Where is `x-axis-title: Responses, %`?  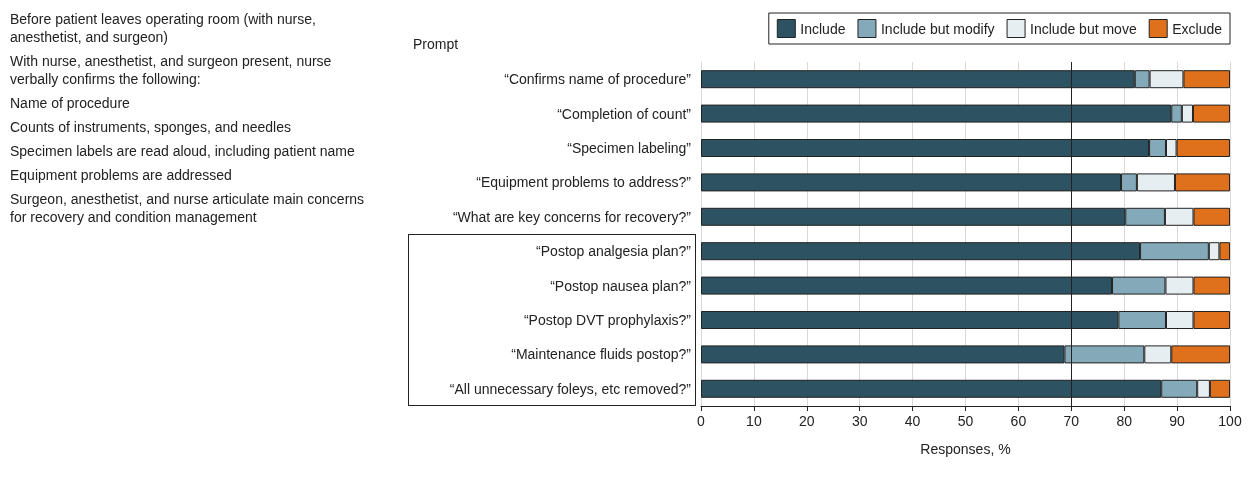 x-axis-title: Responses, % is located at coordinates (965, 449).